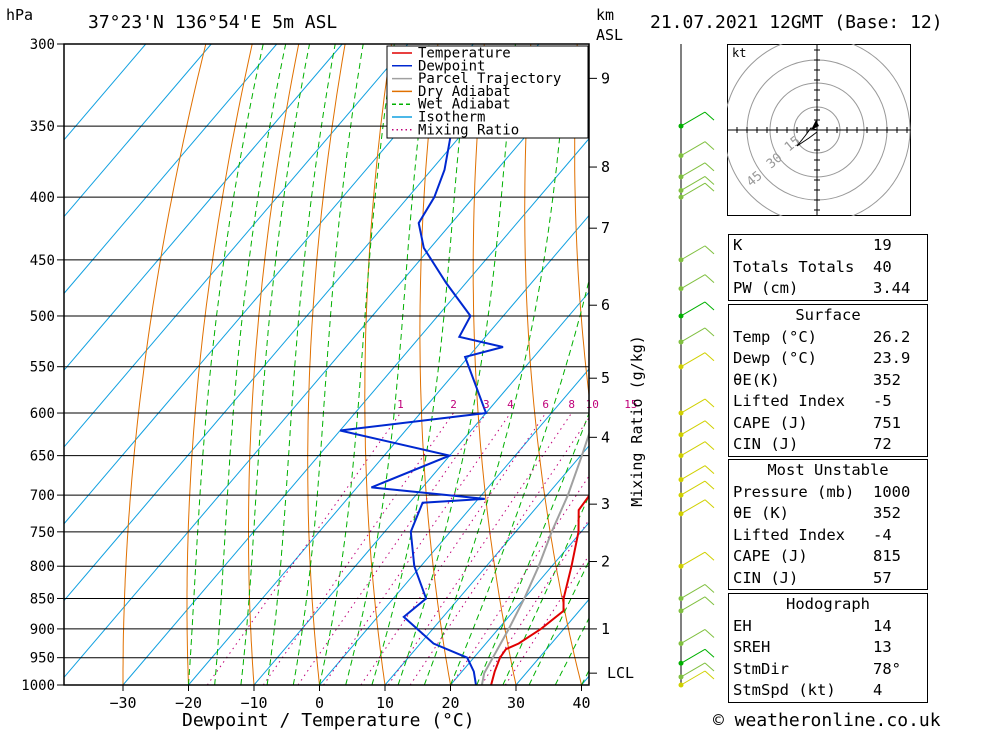 The width and height of the screenshot is (1000, 733). What do you see at coordinates (42, 198) in the screenshot?
I see `pressure-tick-label: 400` at bounding box center [42, 198].